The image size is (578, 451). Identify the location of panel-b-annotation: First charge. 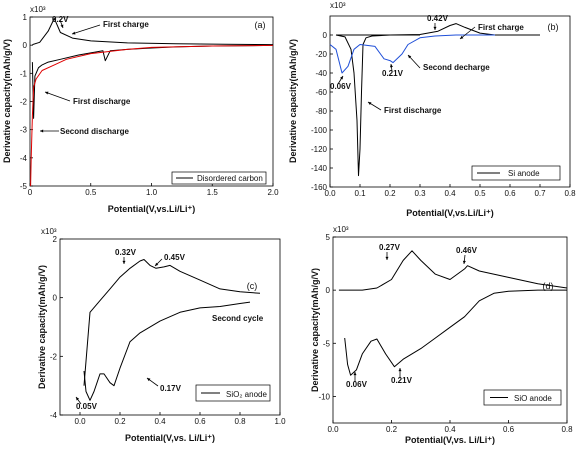
(501, 27).